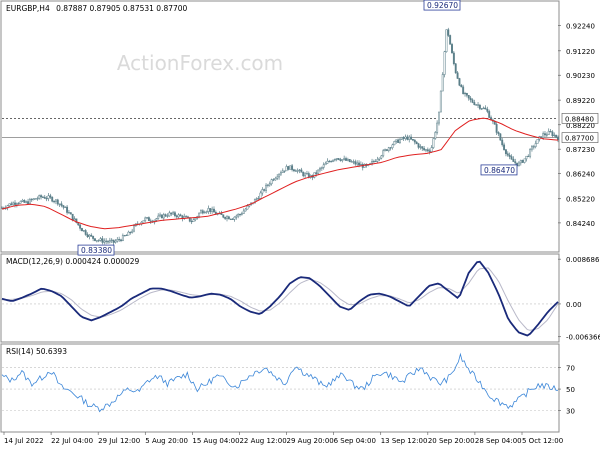 The width and height of the screenshot is (600, 454). What do you see at coordinates (580, 224) in the screenshot?
I see `price-tick-label: 0.84240` at bounding box center [580, 224].